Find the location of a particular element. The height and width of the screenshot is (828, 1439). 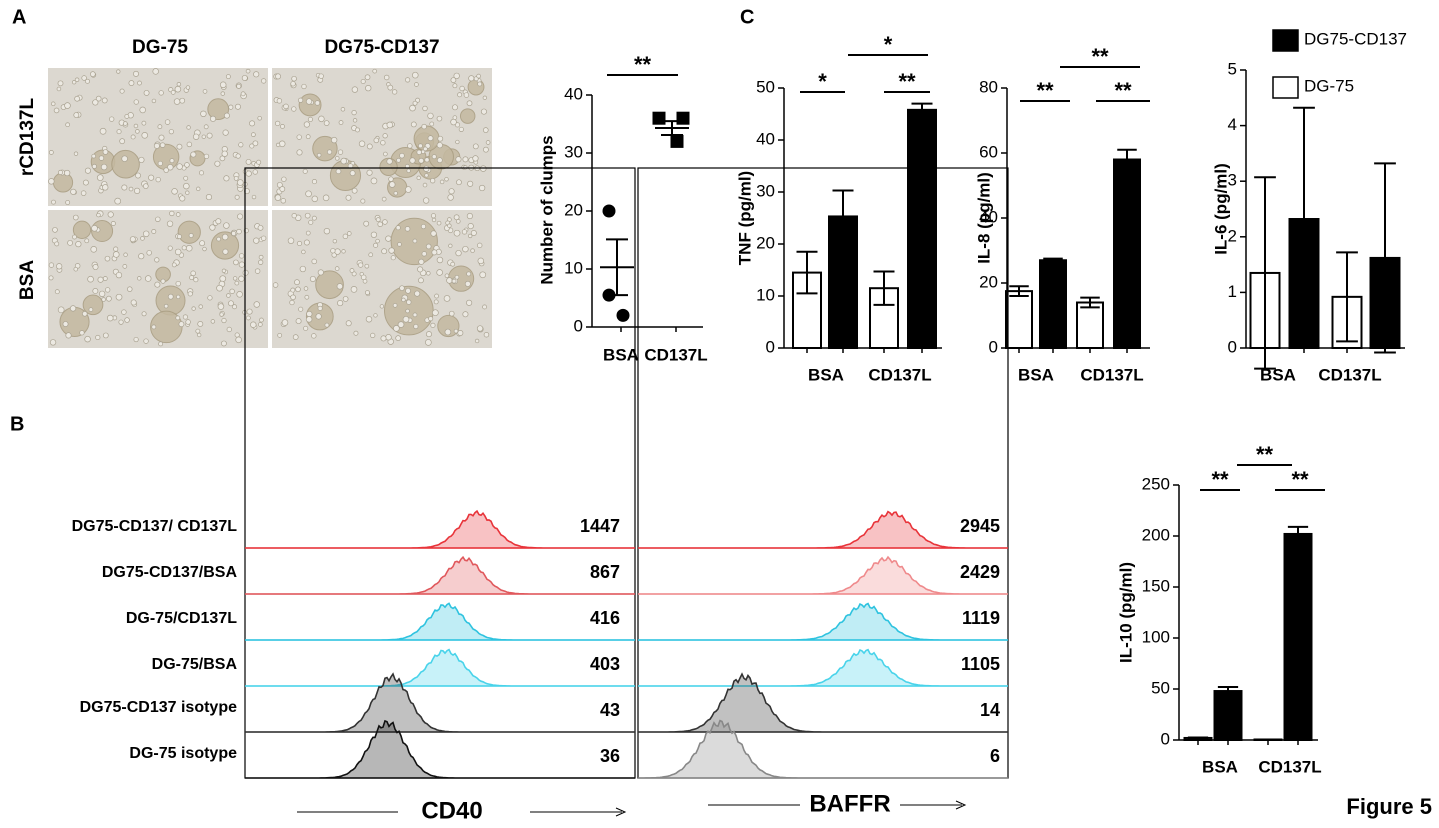

legend-swatch is located at coordinates (1285, 40).